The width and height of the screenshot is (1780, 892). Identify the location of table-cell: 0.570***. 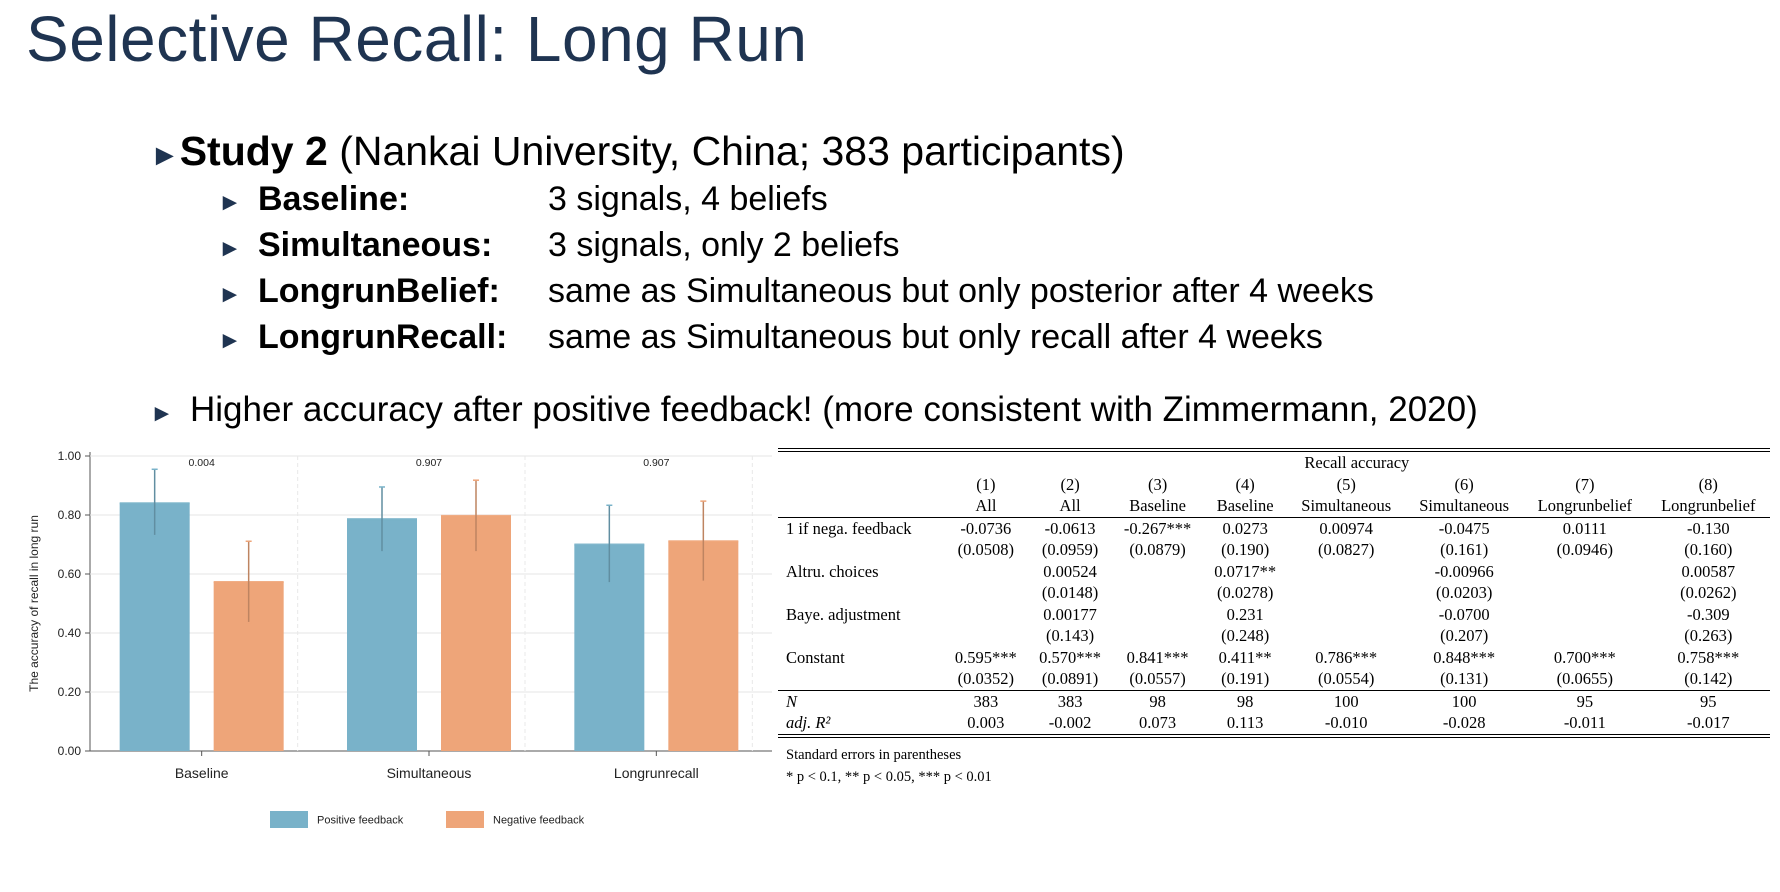
(1070, 657).